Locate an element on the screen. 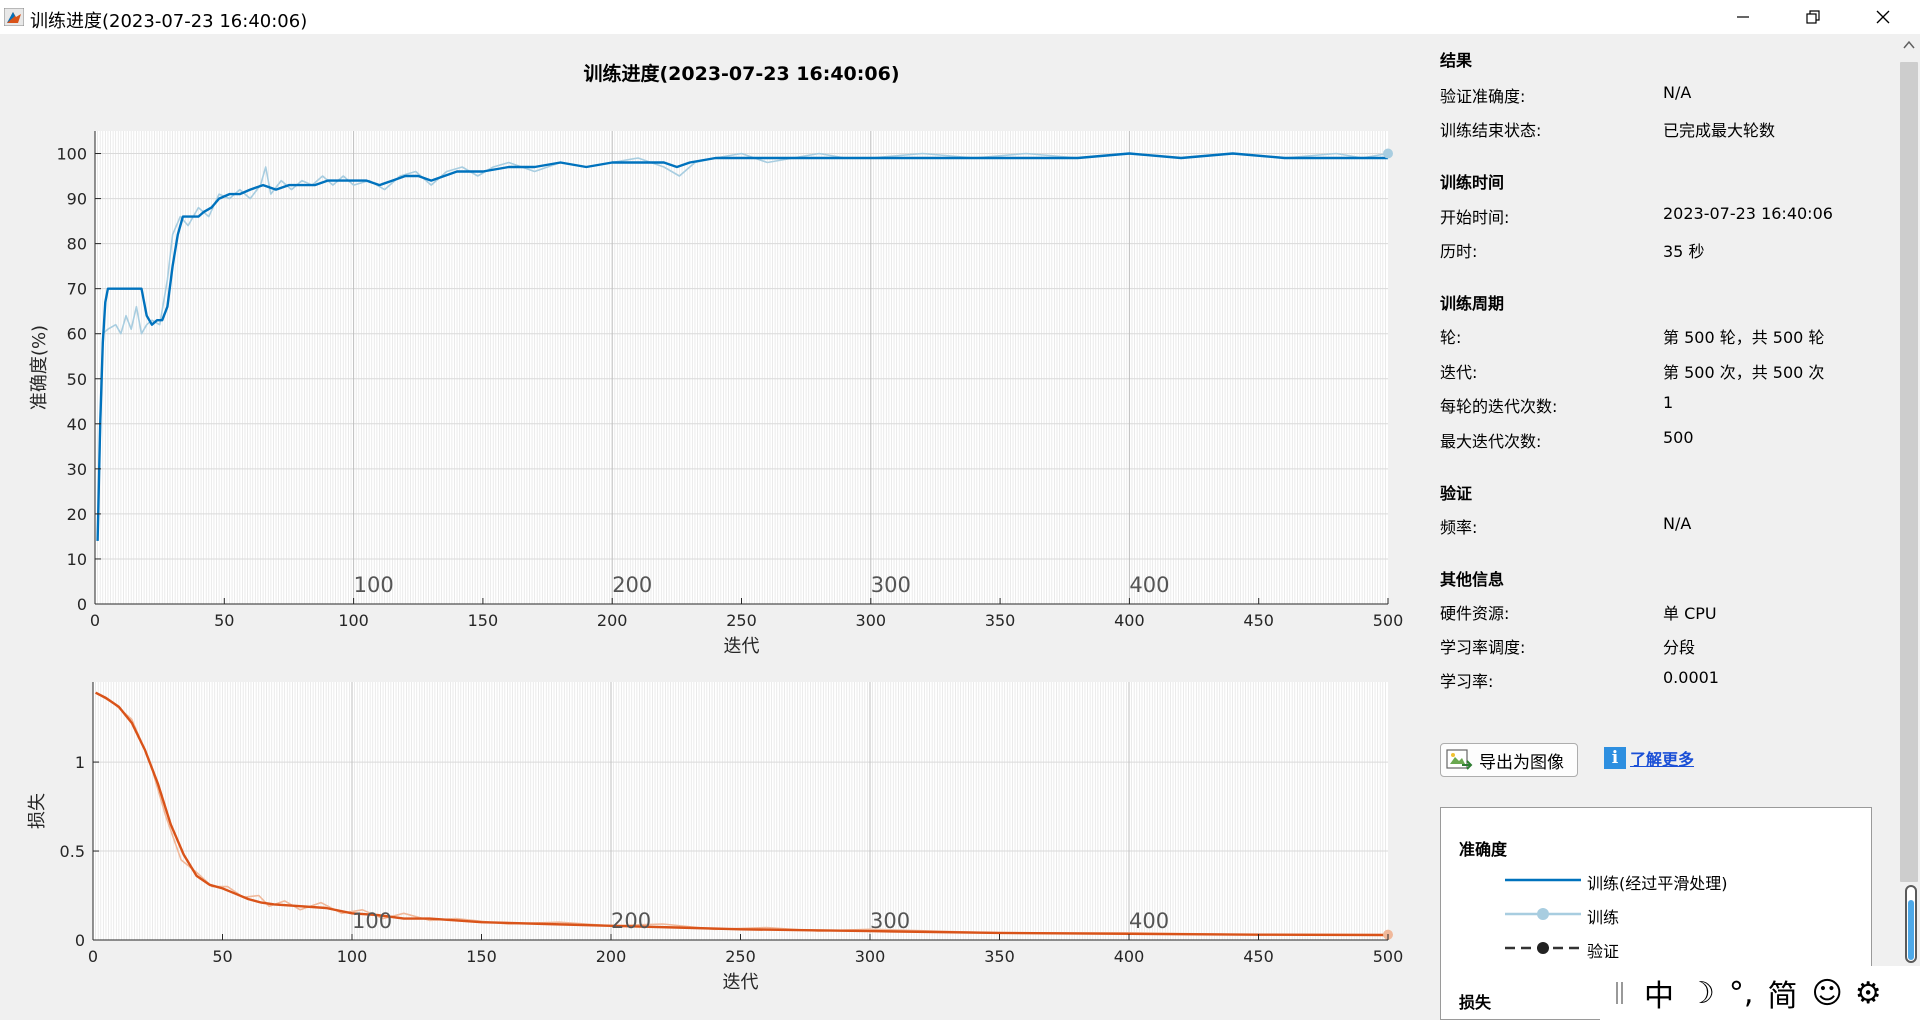  restore-icon is located at coordinates (1813, 17).